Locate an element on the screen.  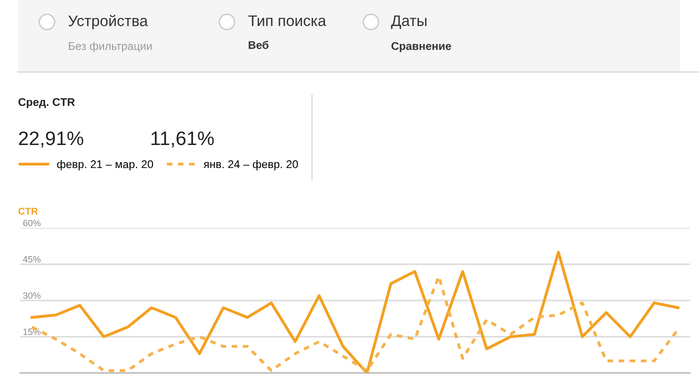
y-tick-label: 30% is located at coordinates (32, 295).